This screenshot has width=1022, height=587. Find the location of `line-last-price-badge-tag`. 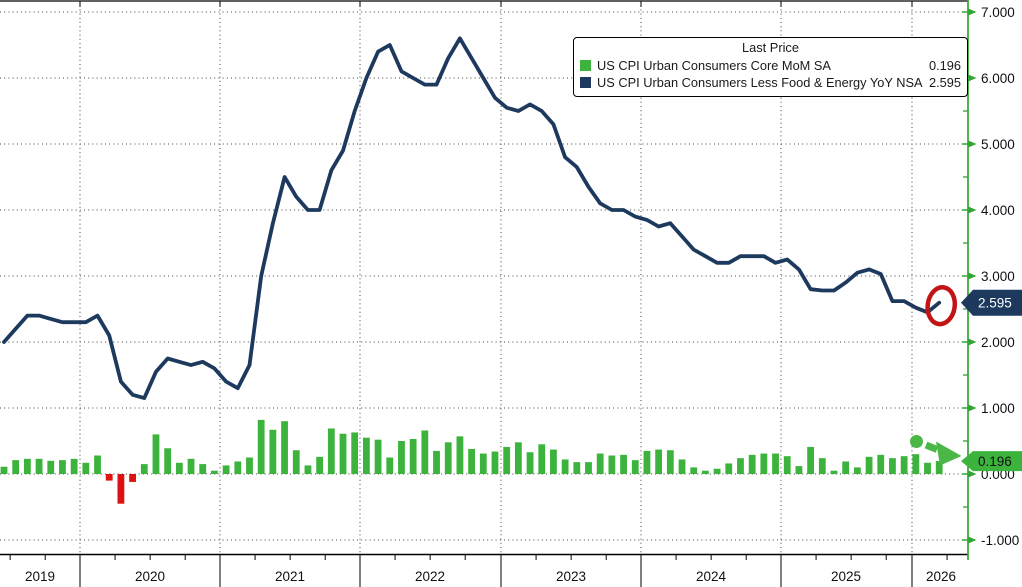

line-last-price-badge-tag is located at coordinates (991, 302).